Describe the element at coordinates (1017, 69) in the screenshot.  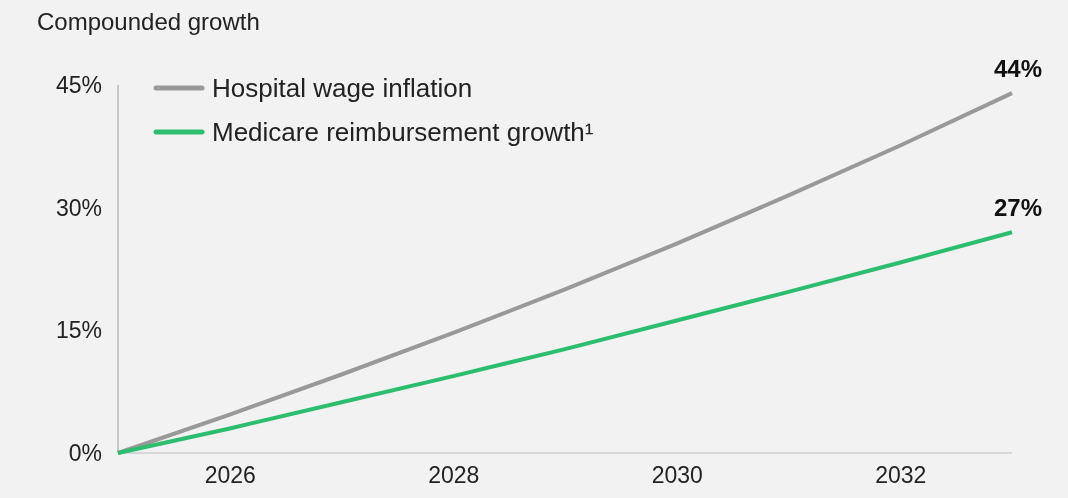
I see `data-label: 44%` at that location.